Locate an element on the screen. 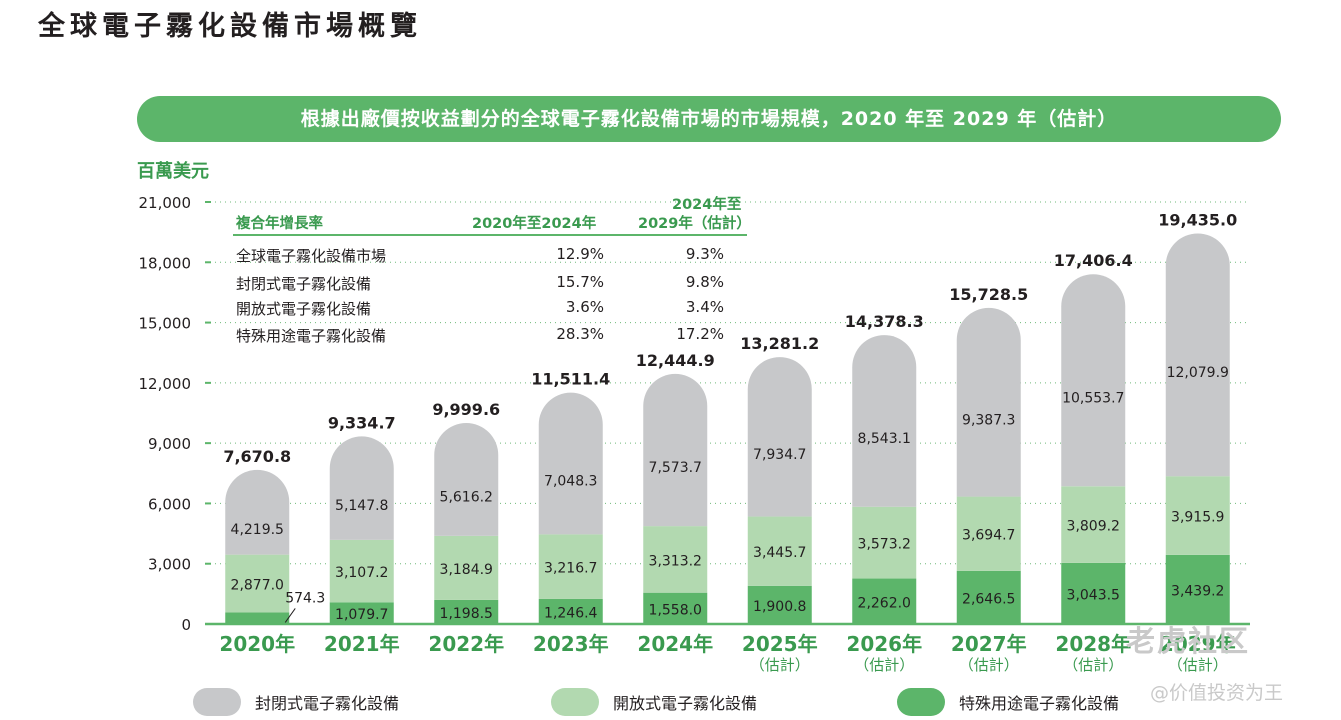 The height and width of the screenshot is (720, 1341). cagr-row-c1: 15.7% is located at coordinates (580, 282).